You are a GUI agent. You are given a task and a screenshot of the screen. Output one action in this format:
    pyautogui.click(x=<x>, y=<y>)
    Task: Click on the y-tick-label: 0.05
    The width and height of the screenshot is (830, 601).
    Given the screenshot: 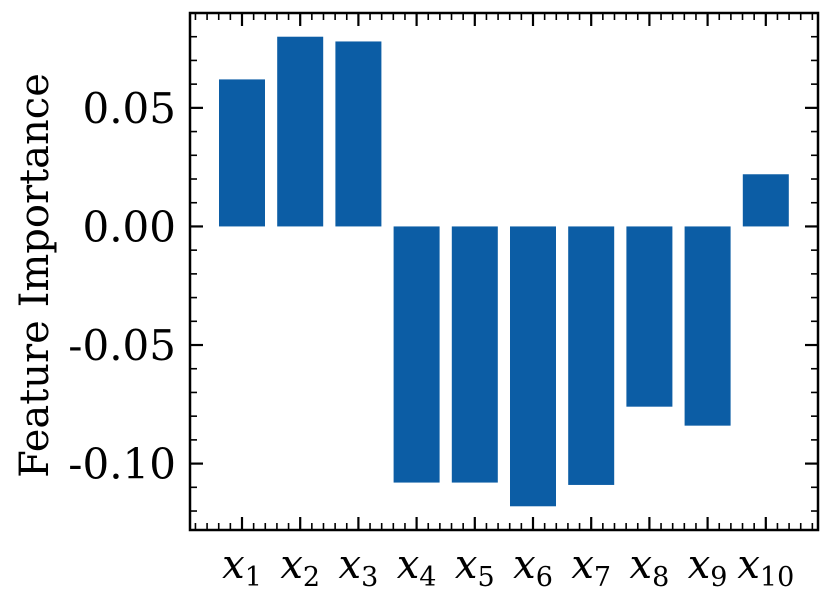 What is the action you would take?
    pyautogui.click(x=129, y=108)
    